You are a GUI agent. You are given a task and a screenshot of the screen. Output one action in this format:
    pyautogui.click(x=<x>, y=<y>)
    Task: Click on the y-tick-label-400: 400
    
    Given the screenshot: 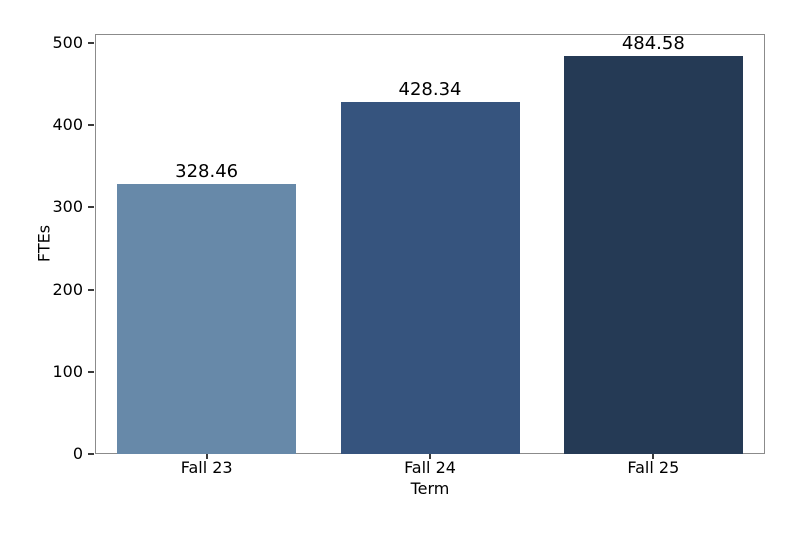 What is the action you would take?
    pyautogui.click(x=67, y=125)
    